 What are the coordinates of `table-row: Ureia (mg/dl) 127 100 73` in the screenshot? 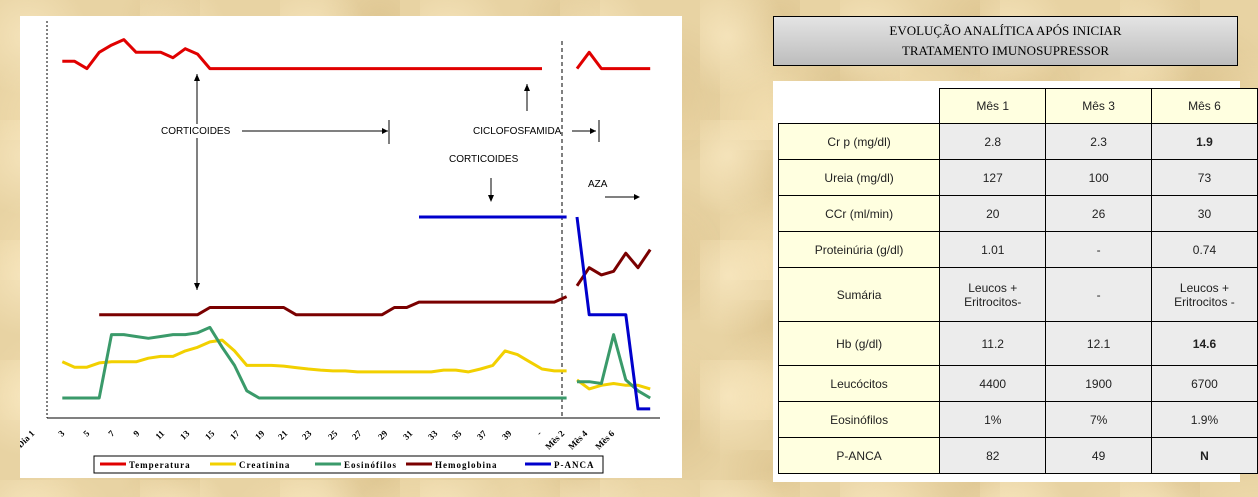 It's located at (1017, 177).